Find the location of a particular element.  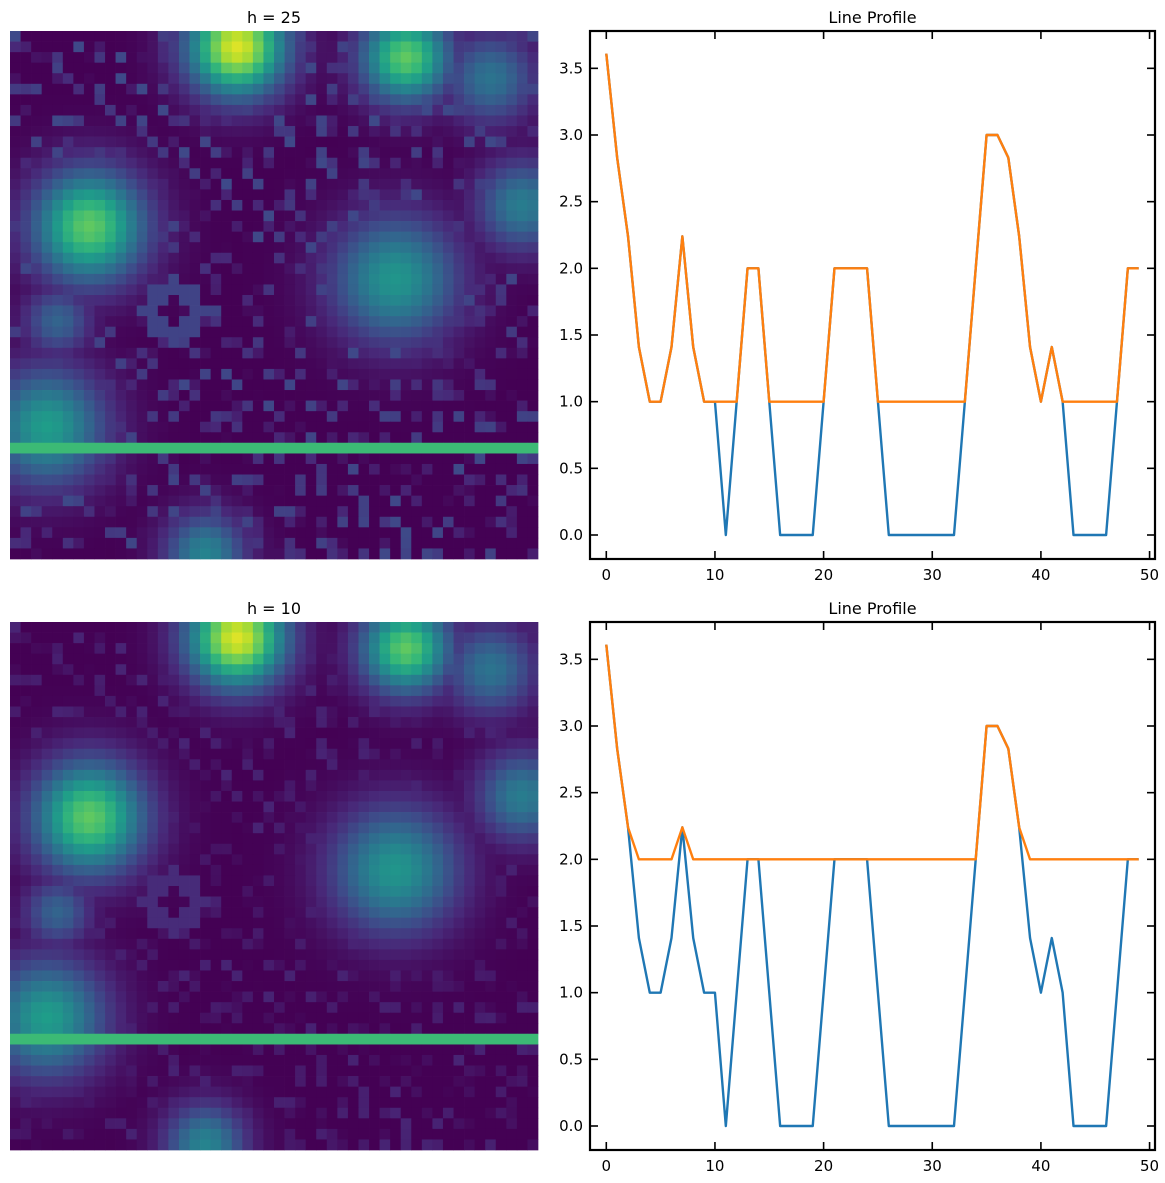

y-tick-label: 0.0 is located at coordinates (571, 535).